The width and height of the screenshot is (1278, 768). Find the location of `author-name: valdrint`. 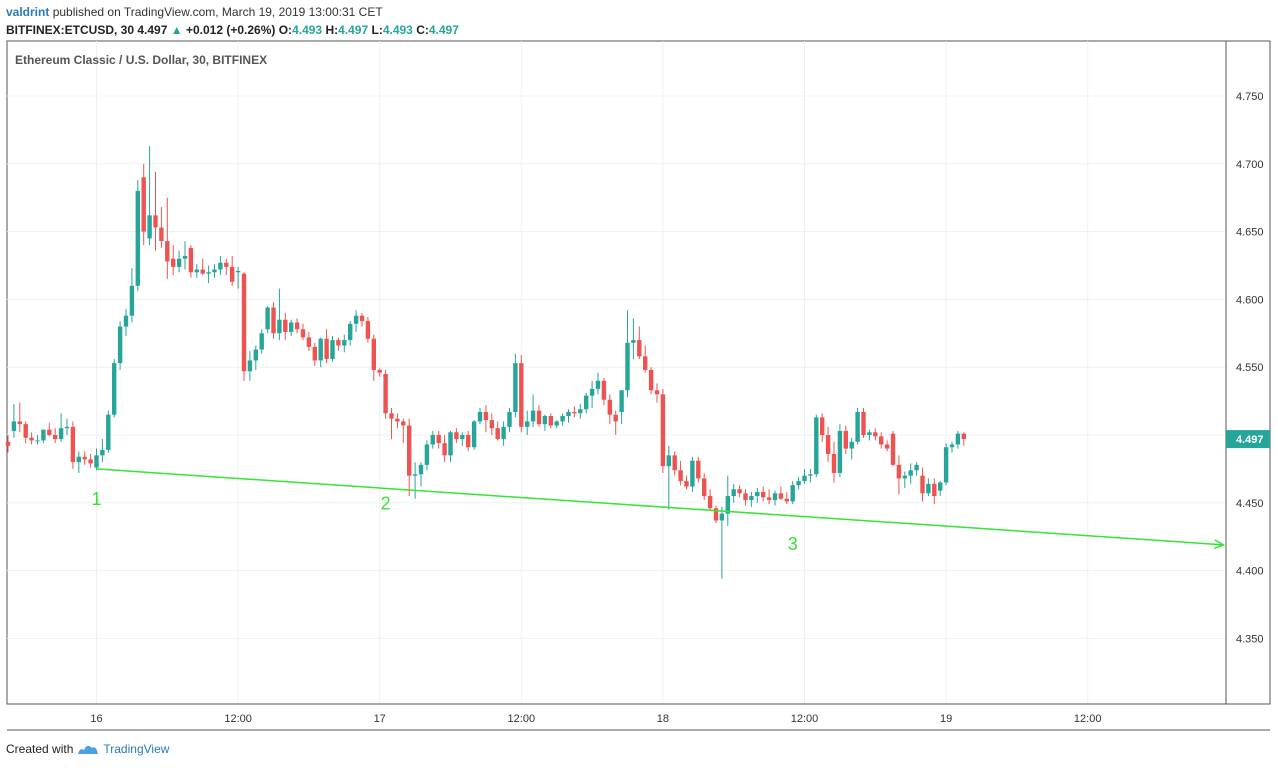

author-name: valdrint is located at coordinates (28, 12).